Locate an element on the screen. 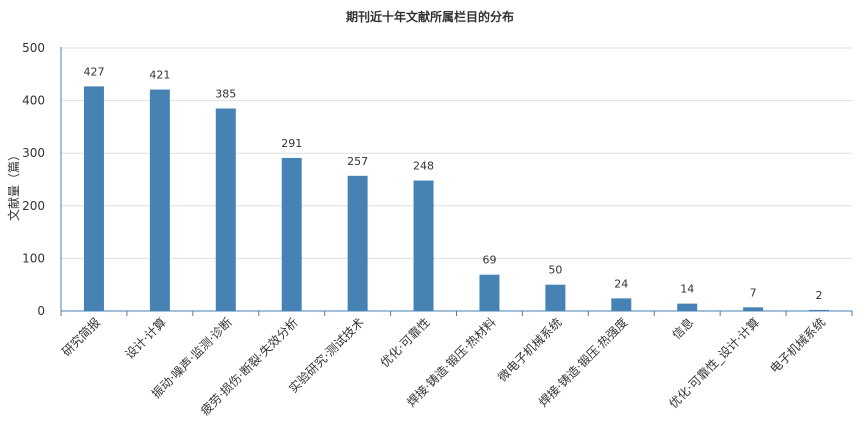 This screenshot has width=860, height=436. data-label: 69 is located at coordinates (489, 260).